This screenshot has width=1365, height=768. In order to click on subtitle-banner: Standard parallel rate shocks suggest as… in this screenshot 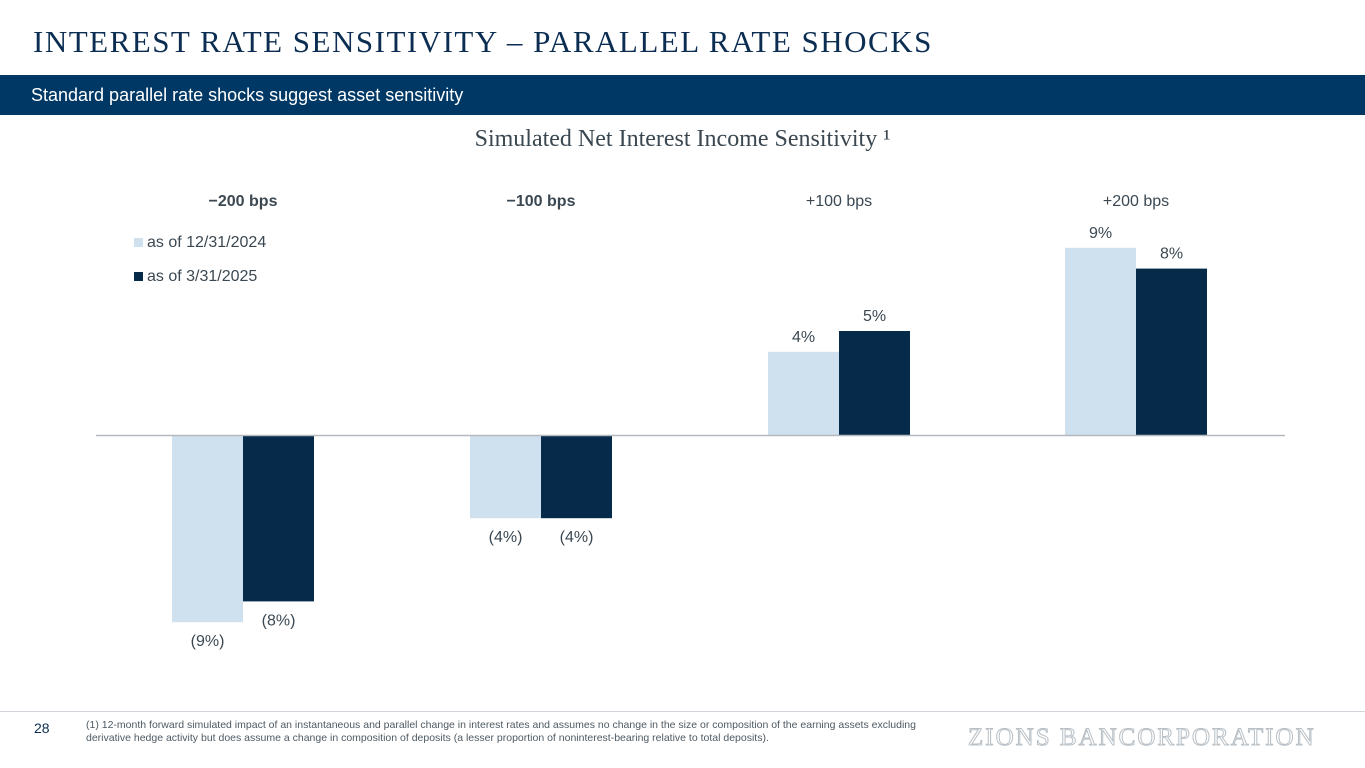, I will do `click(682, 95)`.